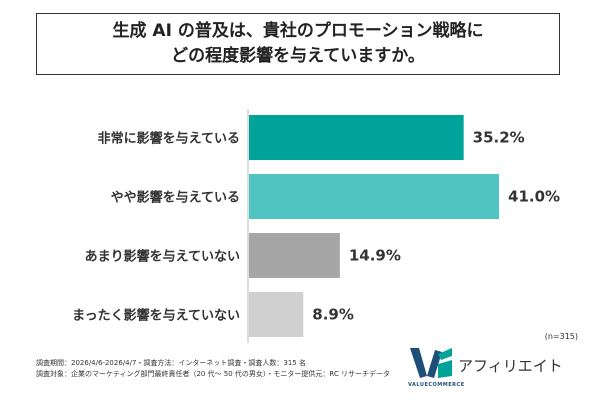 The height and width of the screenshot is (400, 600). What do you see at coordinates (431, 363) in the screenshot?
I see `valuecommerce-logo-mark` at bounding box center [431, 363].